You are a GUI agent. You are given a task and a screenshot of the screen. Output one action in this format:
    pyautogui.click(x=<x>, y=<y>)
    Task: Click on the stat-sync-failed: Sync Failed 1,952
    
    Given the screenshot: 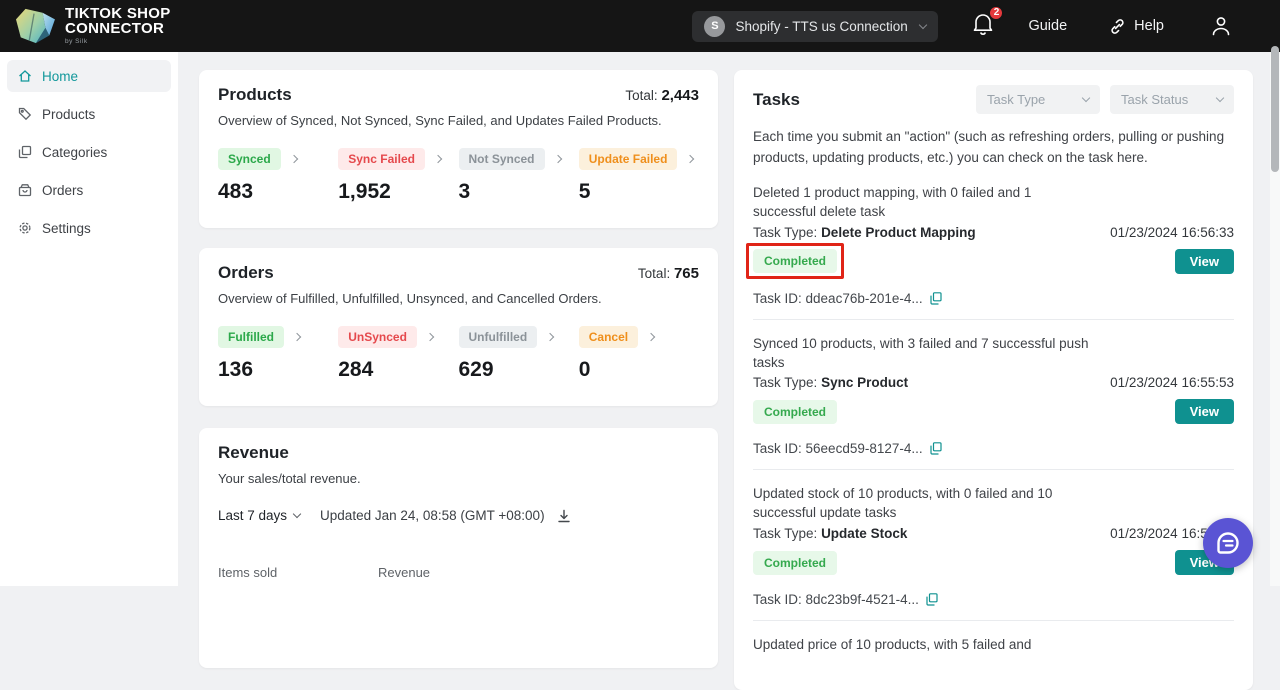 What is the action you would take?
    pyautogui.click(x=398, y=176)
    